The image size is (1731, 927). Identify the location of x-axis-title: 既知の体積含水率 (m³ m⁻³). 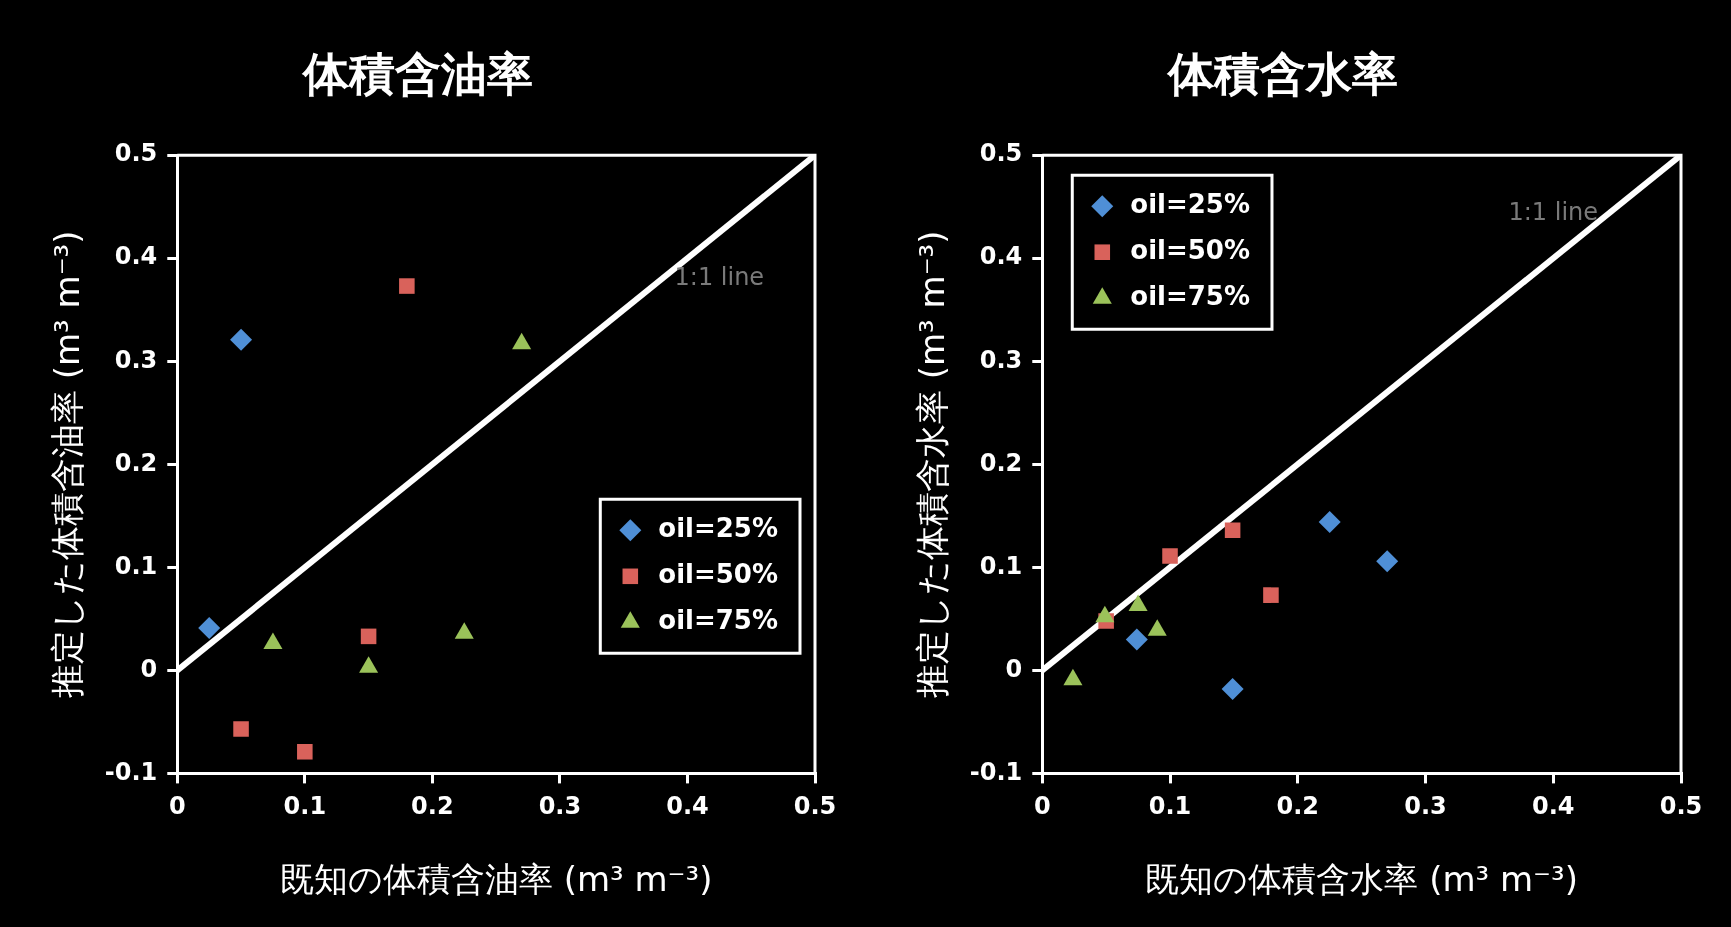
(1361, 879).